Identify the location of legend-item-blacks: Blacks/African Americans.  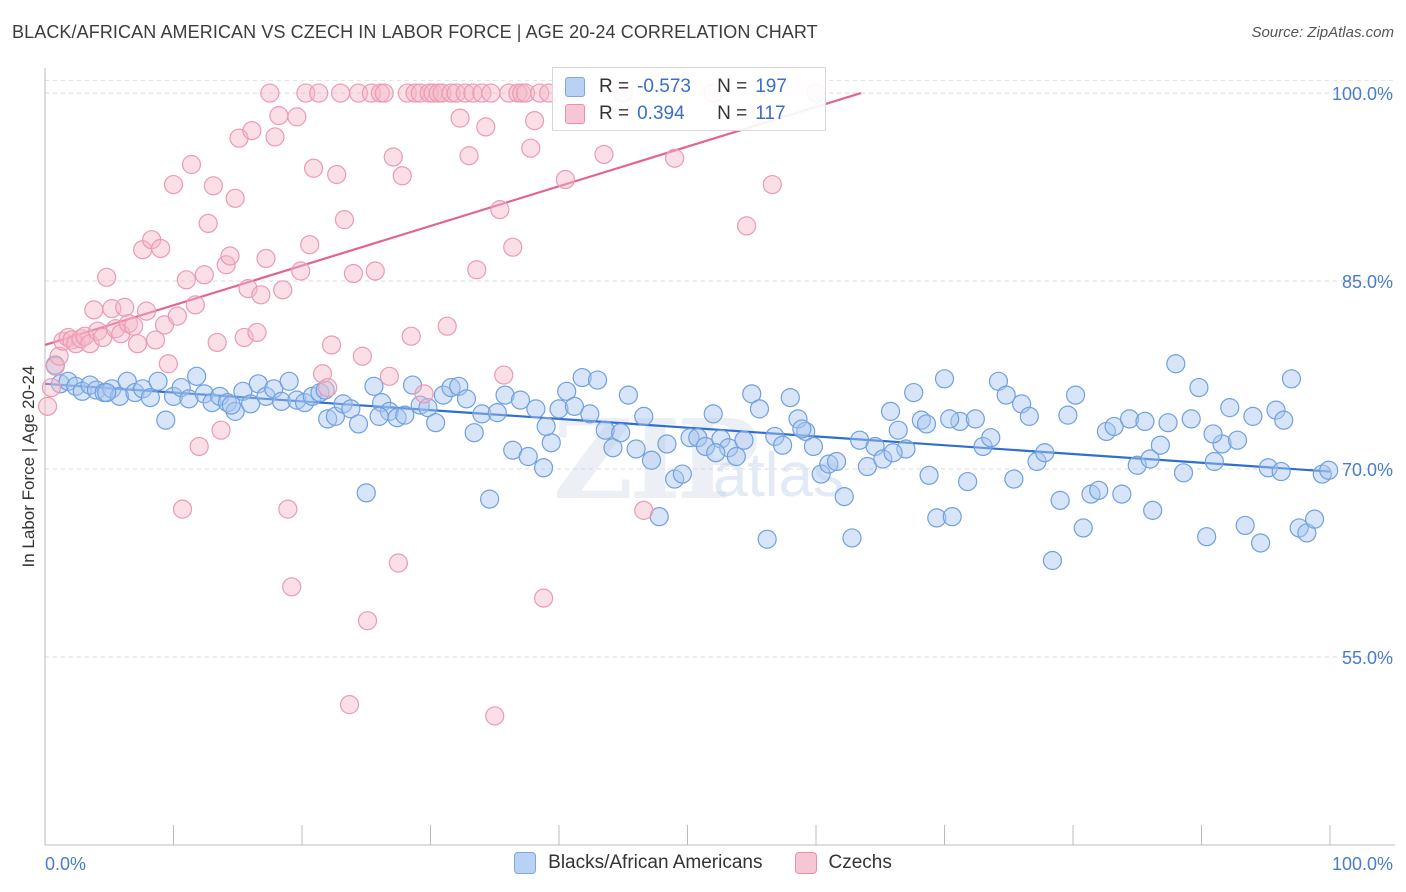
(638, 863).